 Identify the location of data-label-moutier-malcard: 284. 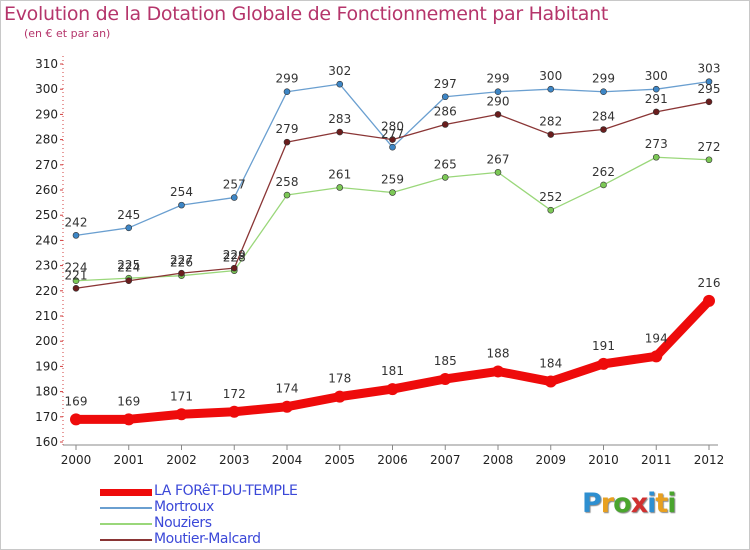
(603, 117).